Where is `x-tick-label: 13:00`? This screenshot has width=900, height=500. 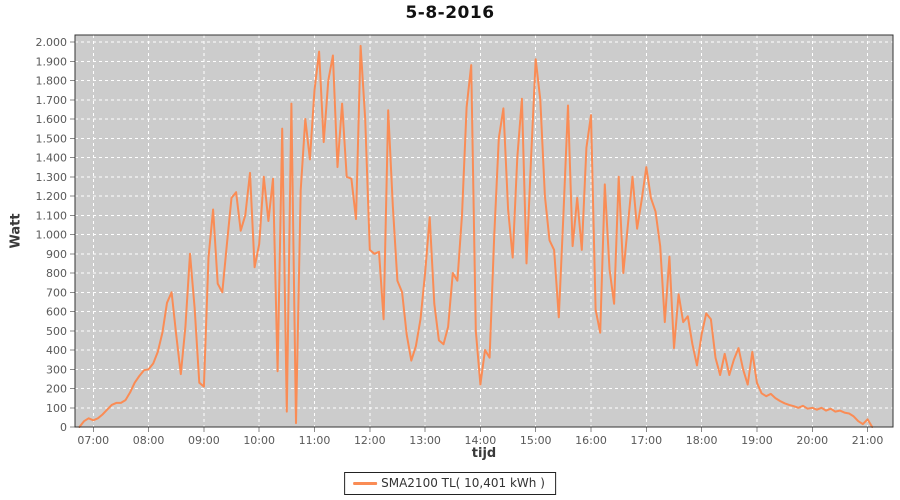 x-tick-label: 13:00 is located at coordinates (425, 440).